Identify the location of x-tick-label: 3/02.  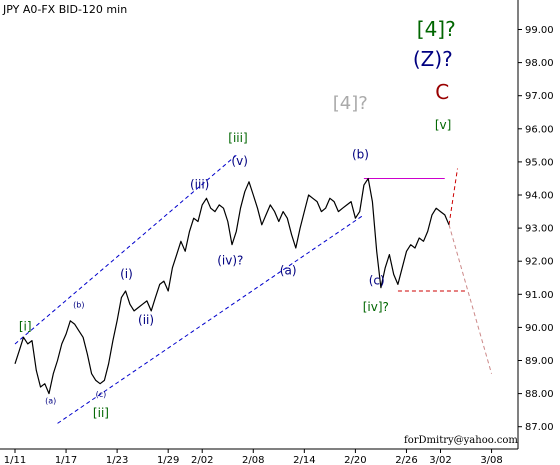
(440, 460).